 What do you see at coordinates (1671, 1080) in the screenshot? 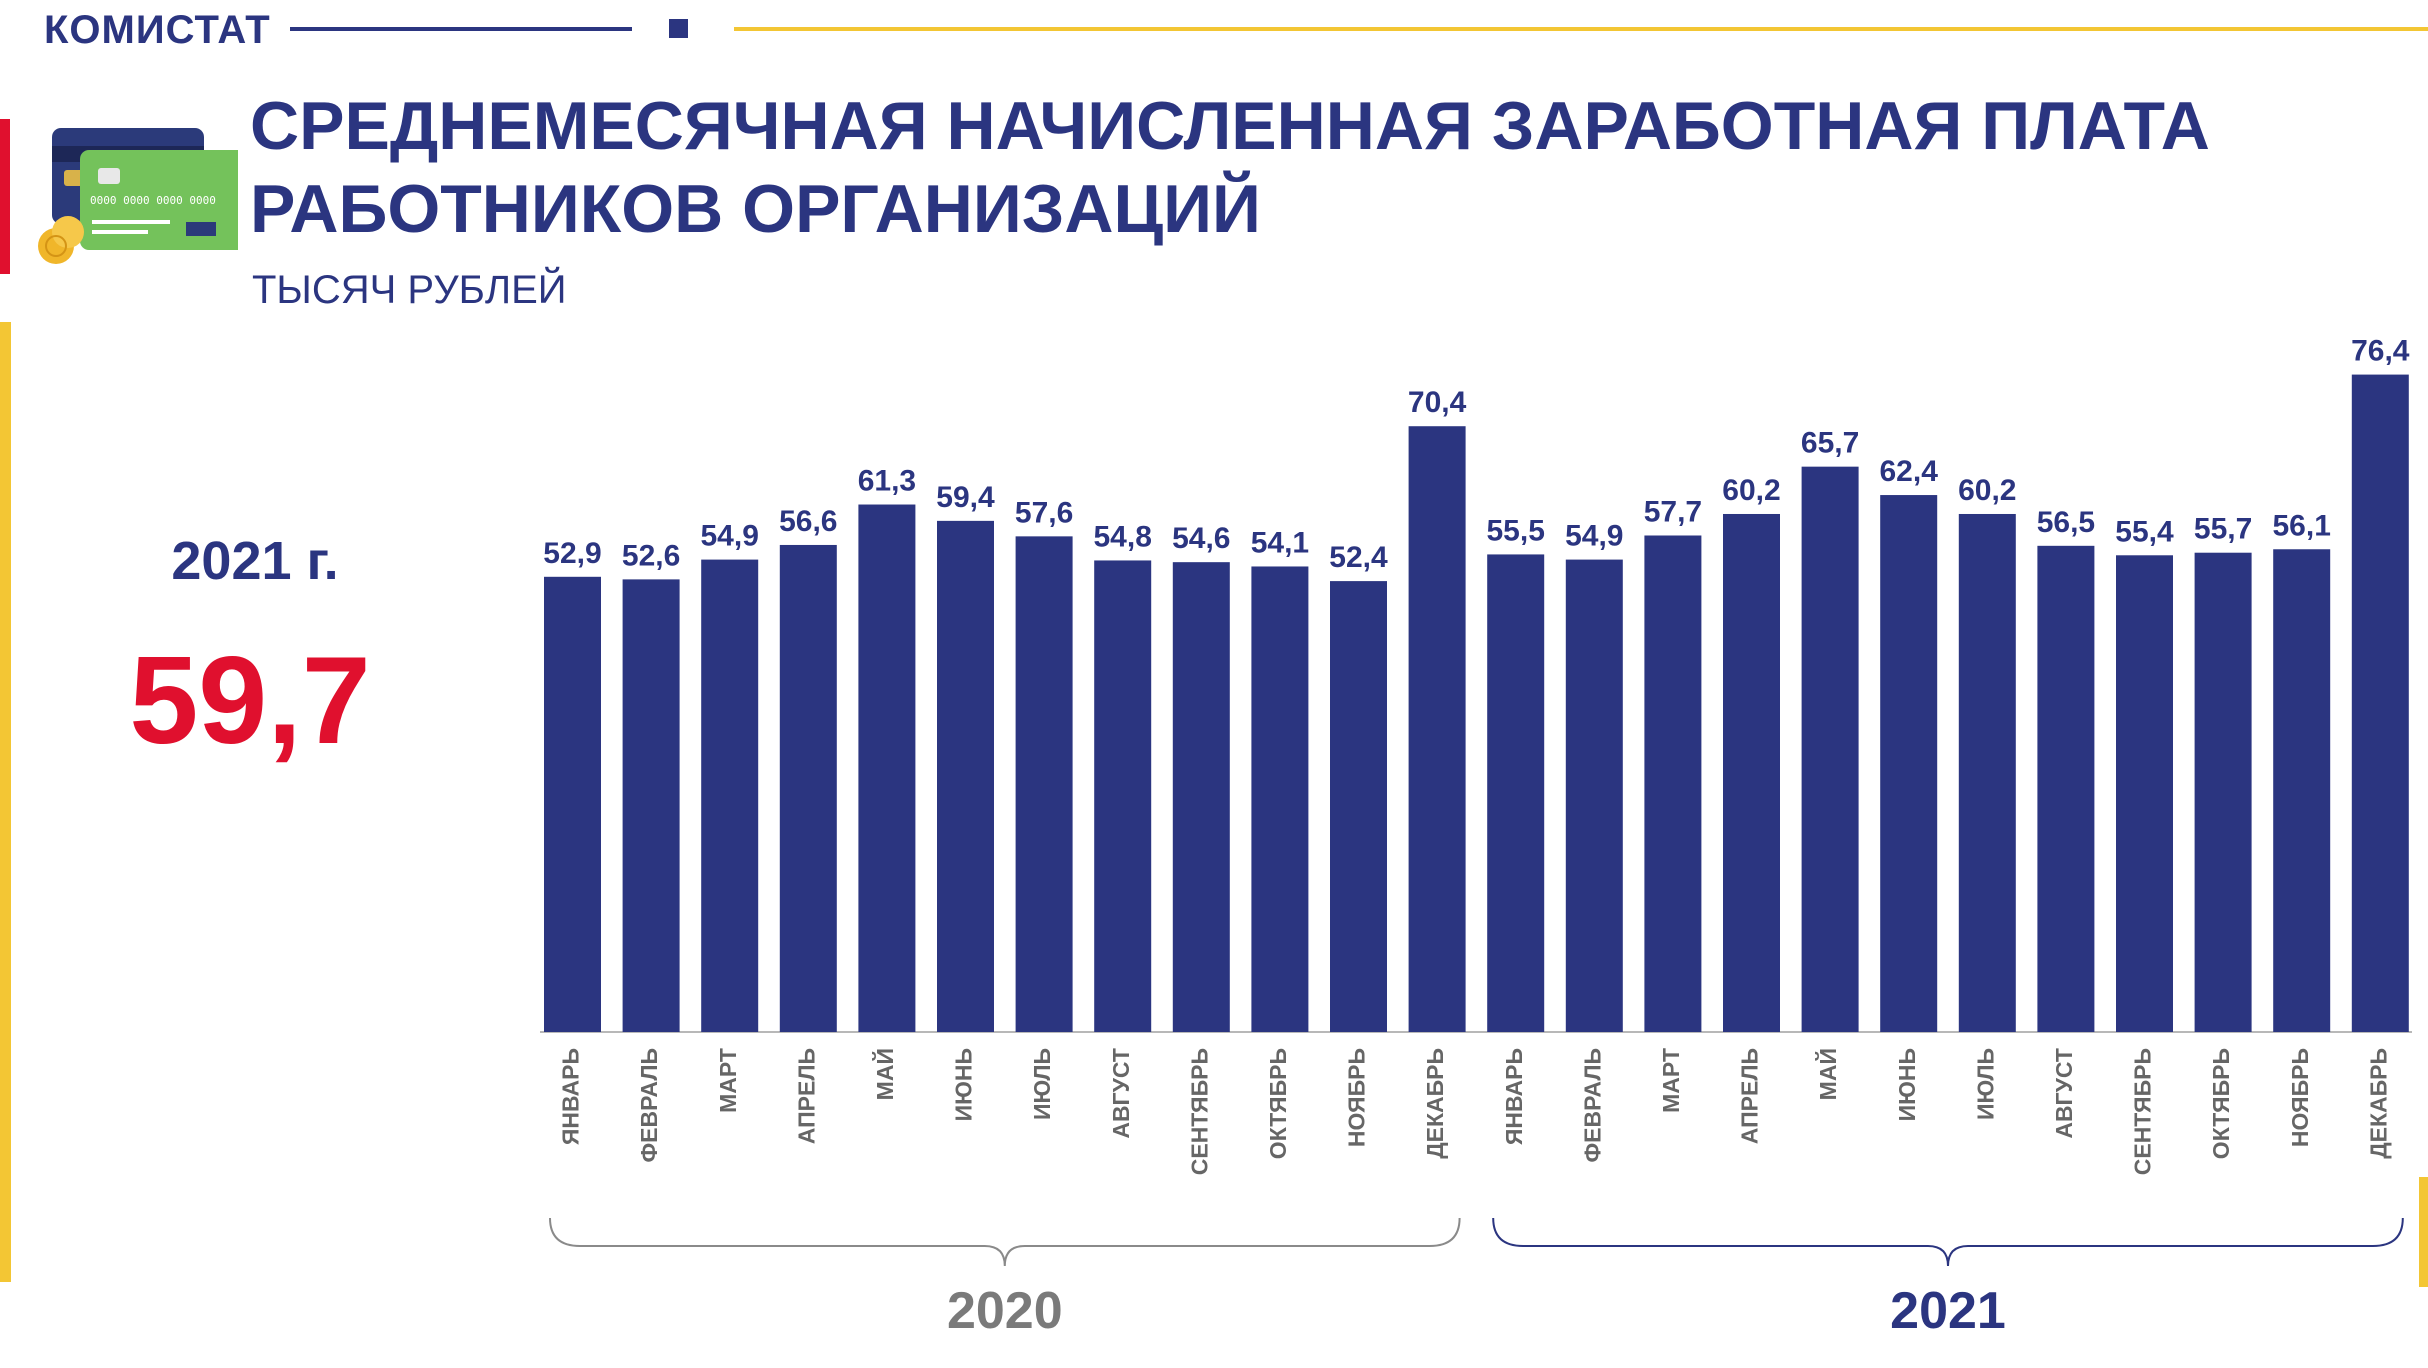
I see `x-tick-label-2021-3: МАРТ` at bounding box center [1671, 1080].